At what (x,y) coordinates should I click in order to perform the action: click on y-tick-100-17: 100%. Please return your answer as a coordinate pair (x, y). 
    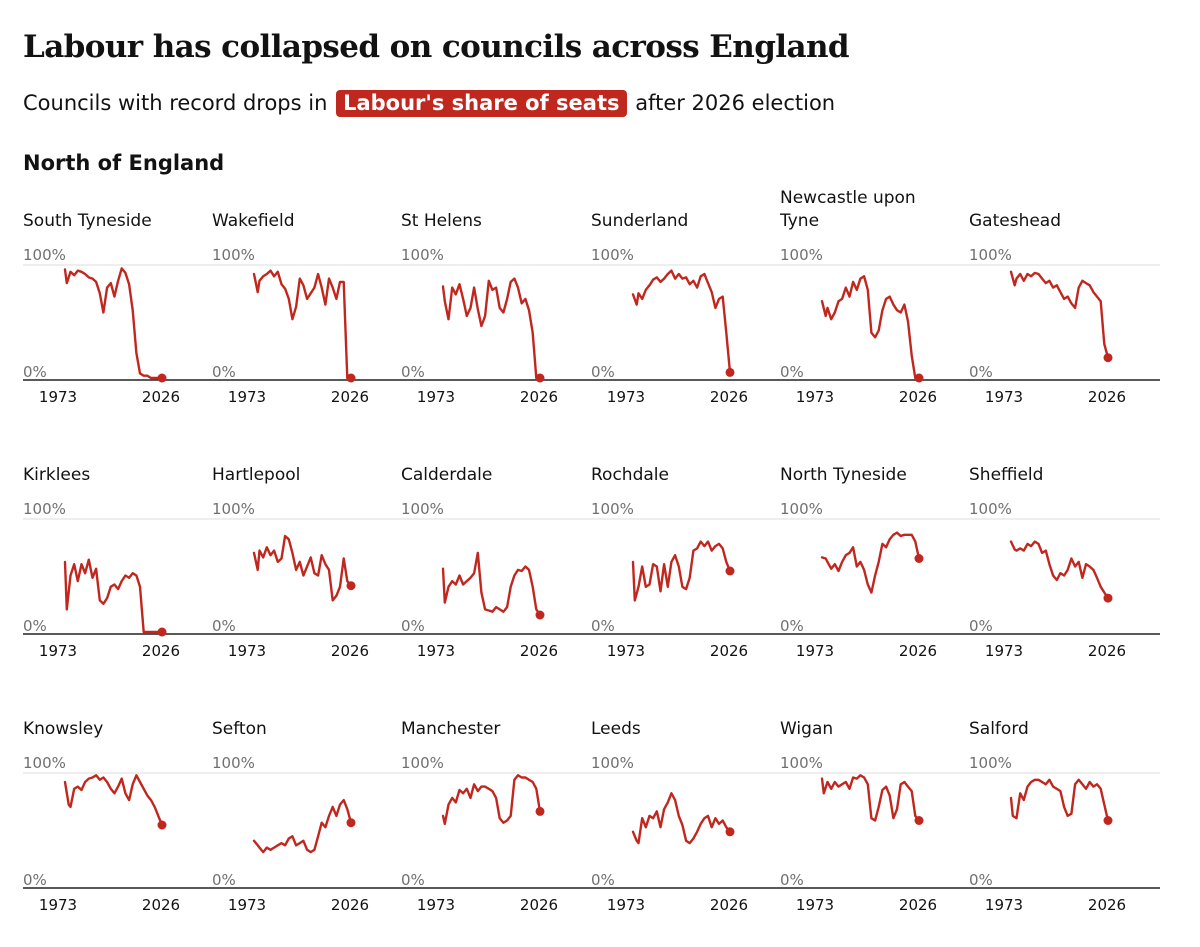
    Looking at the image, I should click on (801, 763).